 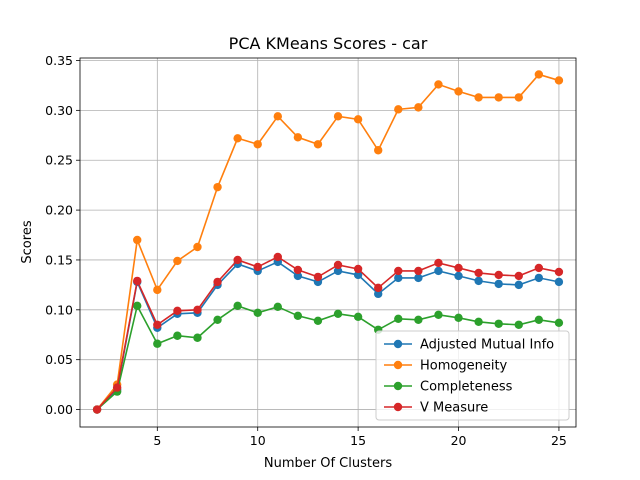 What do you see at coordinates (59, 110) in the screenshot?
I see `y-tick-label: 0.30` at bounding box center [59, 110].